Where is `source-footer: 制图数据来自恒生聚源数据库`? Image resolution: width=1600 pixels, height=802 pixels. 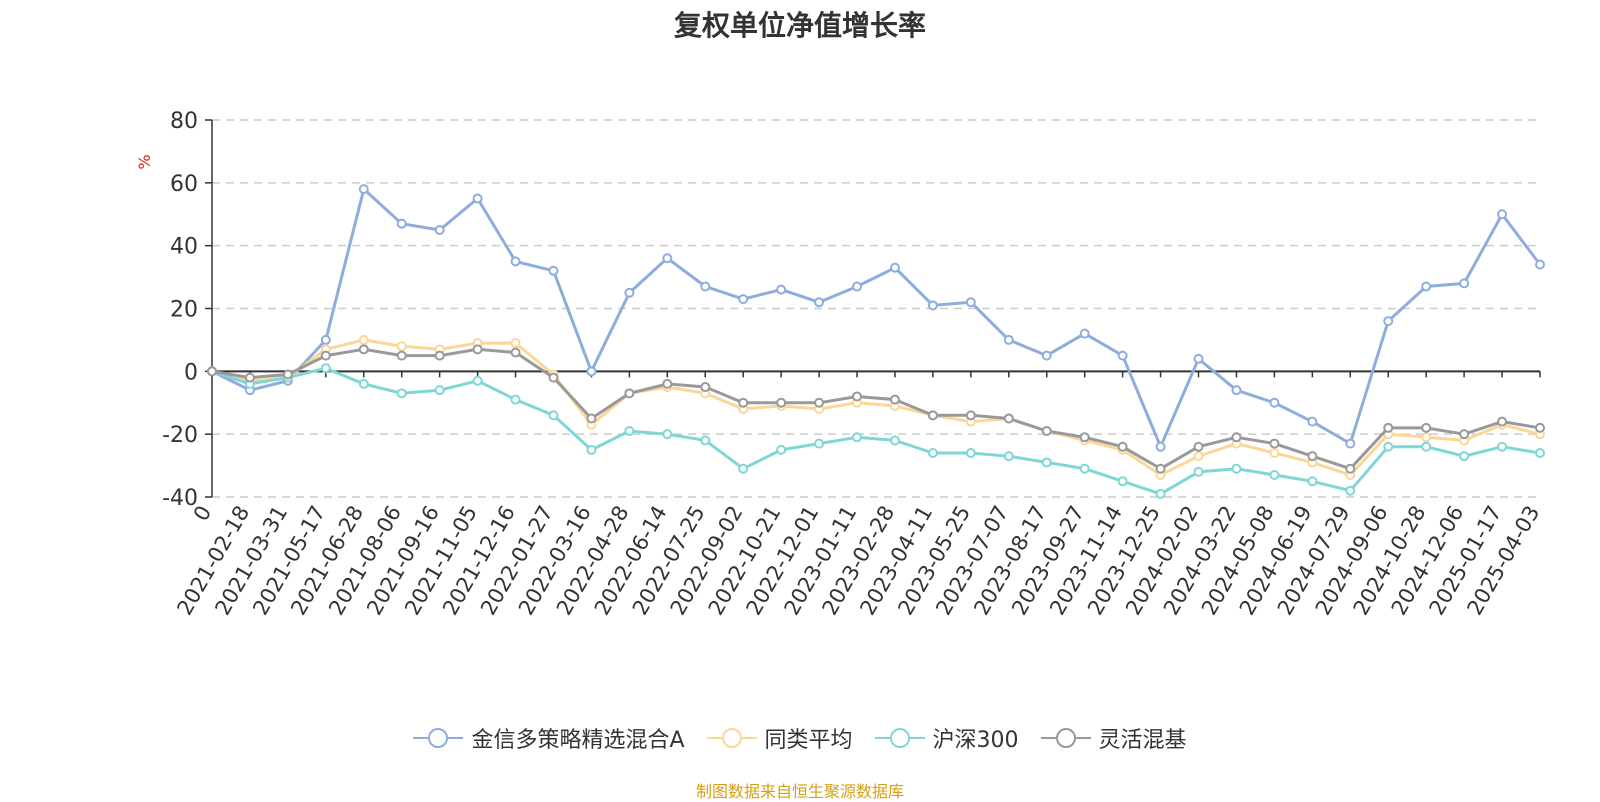
source-footer: 制图数据来自恒生聚源数据库 is located at coordinates (799, 791).